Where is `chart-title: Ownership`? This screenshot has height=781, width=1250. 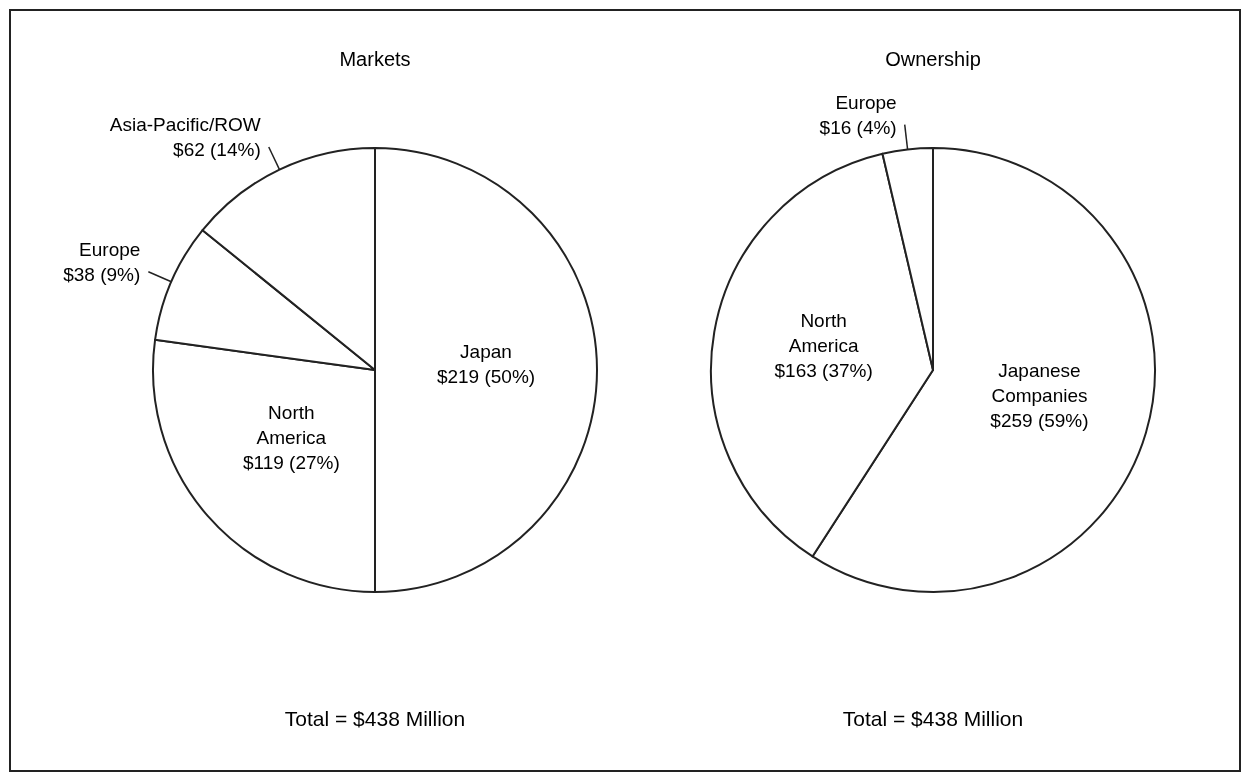 chart-title: Ownership is located at coordinates (933, 59).